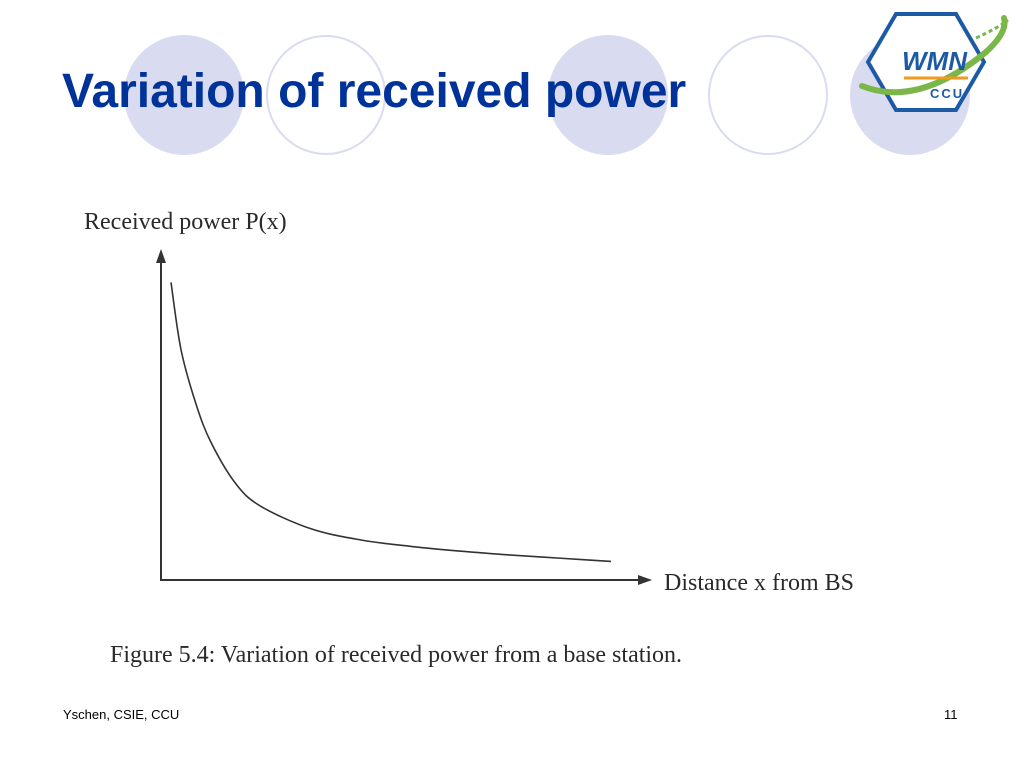  I want to click on logo-sub-text: CCU, so click(947, 93).